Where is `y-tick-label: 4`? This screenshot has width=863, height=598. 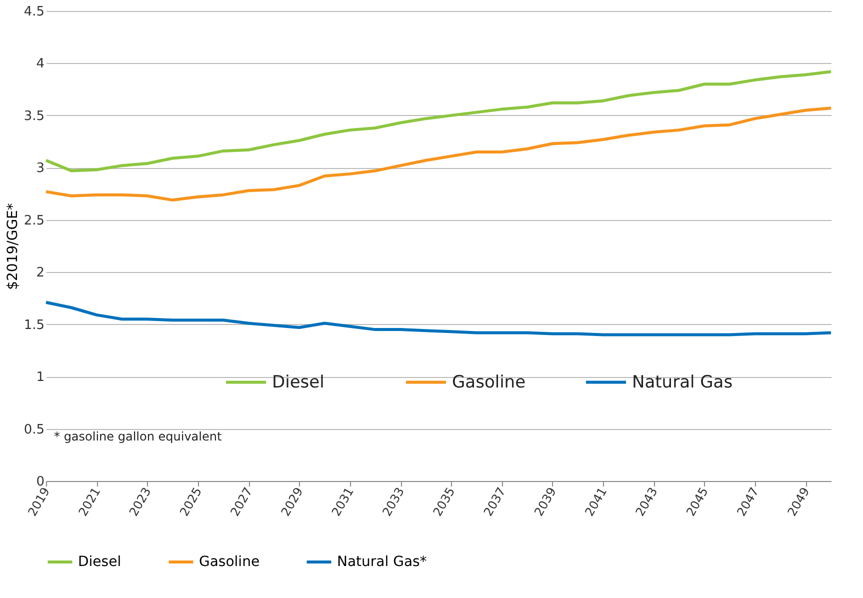
y-tick-label: 4 is located at coordinates (40, 64).